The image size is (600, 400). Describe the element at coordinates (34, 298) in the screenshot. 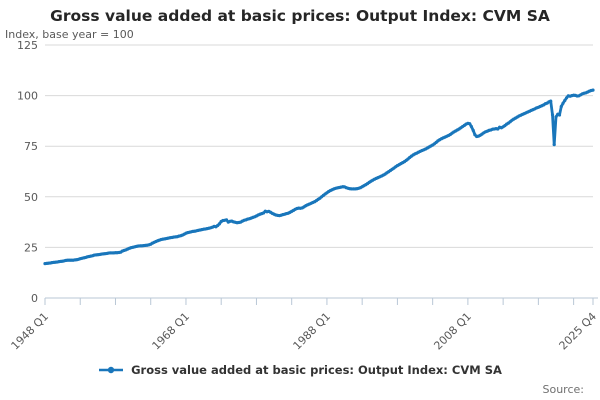

I see `y-axis-tick-label: 0` at that location.